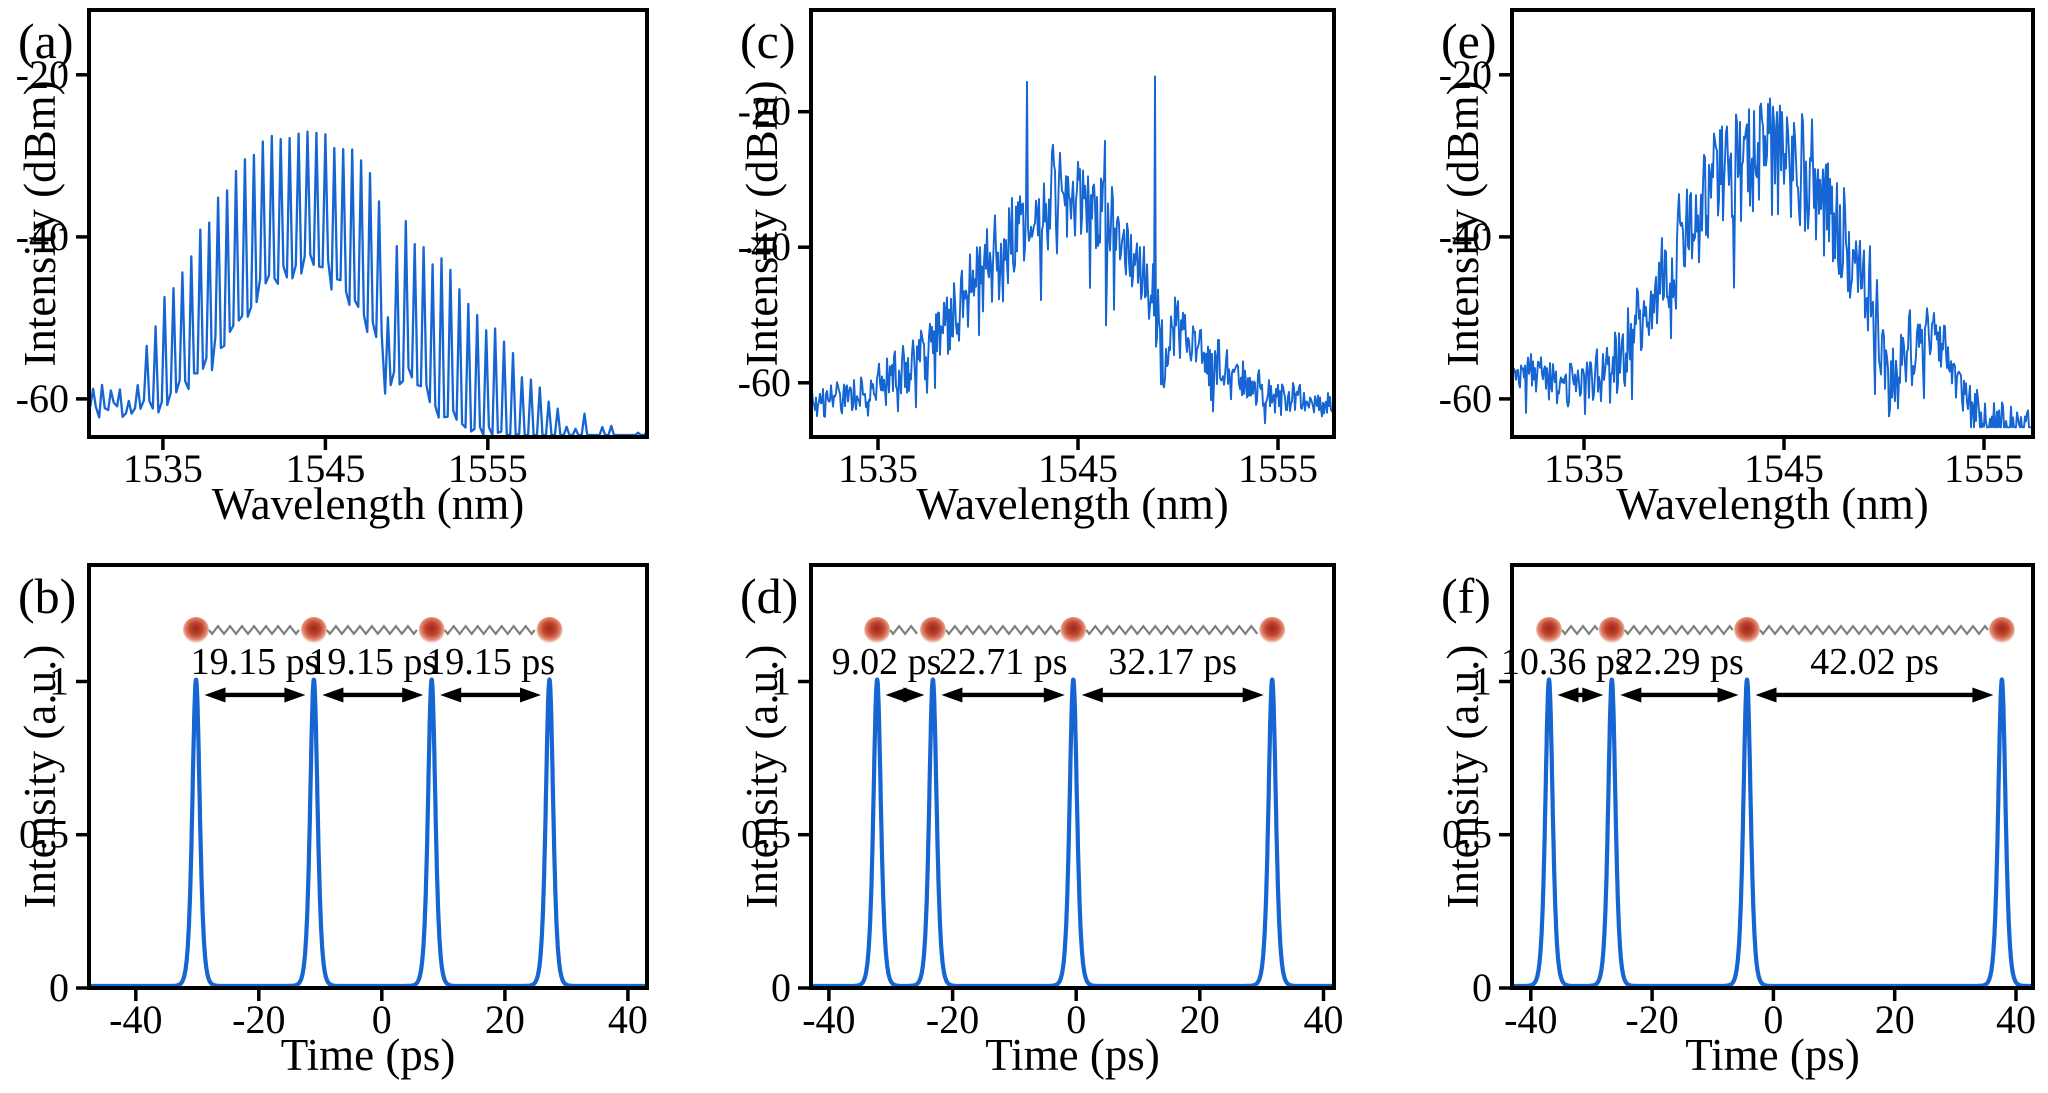  I want to click on plot-area-d, so click(1072, 833).